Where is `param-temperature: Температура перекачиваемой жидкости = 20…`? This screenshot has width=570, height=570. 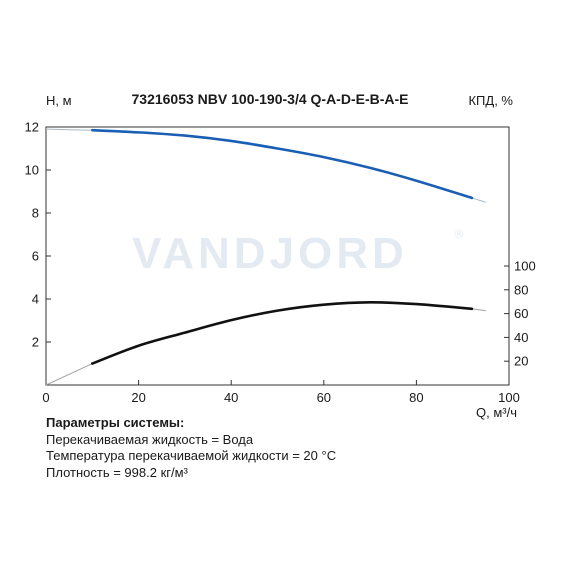
param-temperature: Температура перекачиваемой жидкости = 20… is located at coordinates (191, 455).